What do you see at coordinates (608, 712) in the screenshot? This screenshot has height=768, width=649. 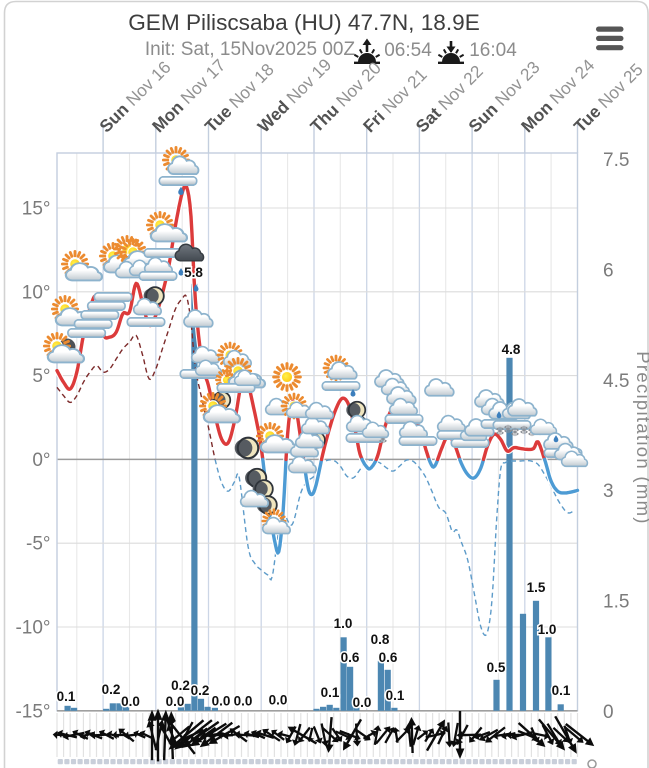 I see `svg-text: 0` at bounding box center [608, 712].